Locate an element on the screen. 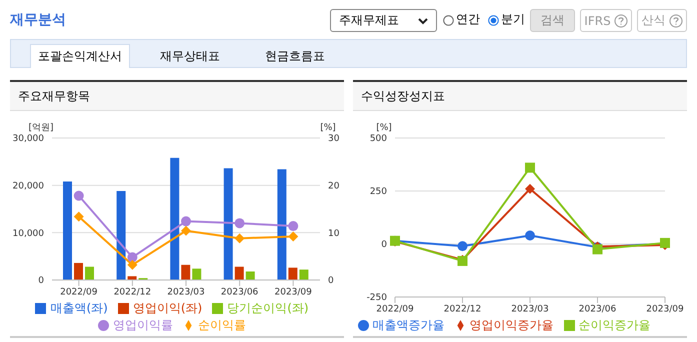 The height and width of the screenshot is (342, 697). y-tick-label: -250 is located at coordinates (377, 298).